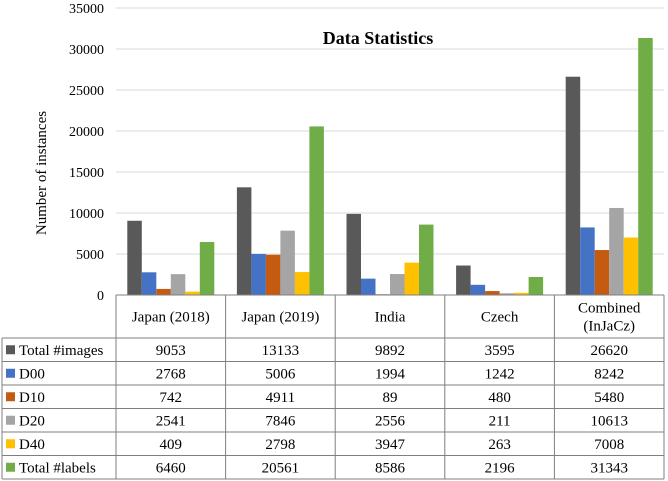 This screenshot has height=481, width=668. Describe the element at coordinates (171, 421) in the screenshot. I see `table-cell: 2541` at that location.